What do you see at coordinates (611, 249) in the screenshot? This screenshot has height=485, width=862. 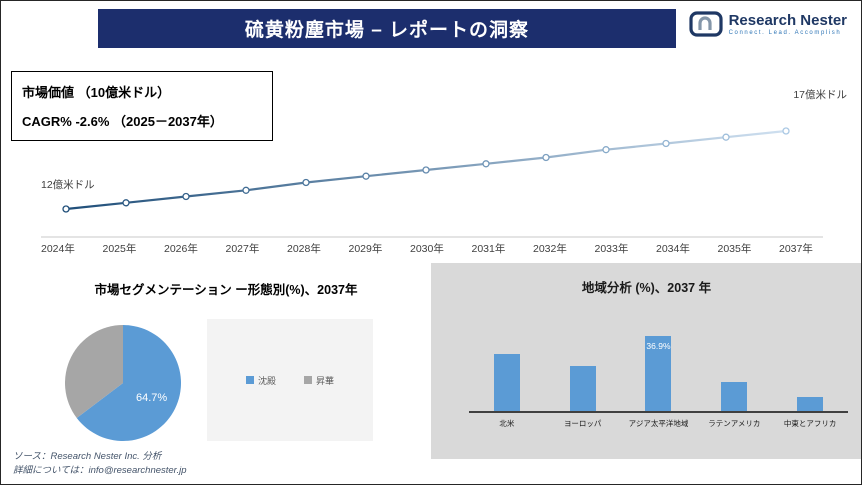 I see `x-axis-label: 2033年` at bounding box center [611, 249].